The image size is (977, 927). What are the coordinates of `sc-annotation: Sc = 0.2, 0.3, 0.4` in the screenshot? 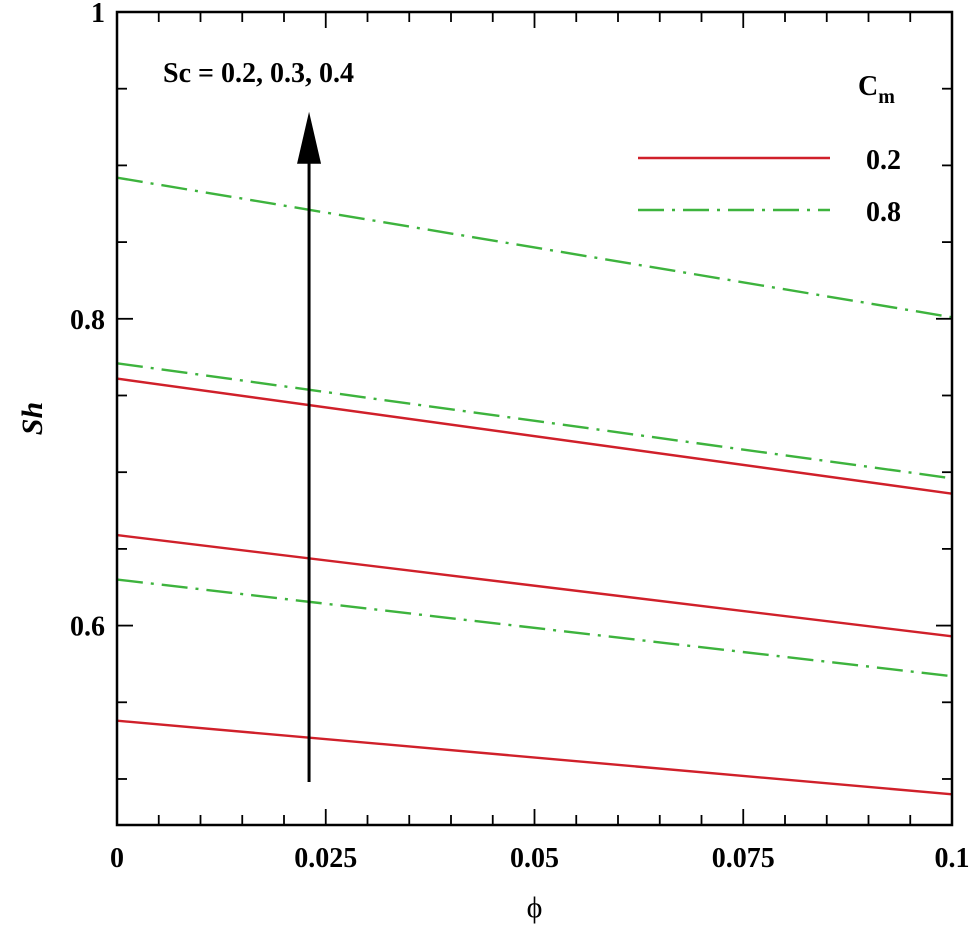 It's located at (258, 73).